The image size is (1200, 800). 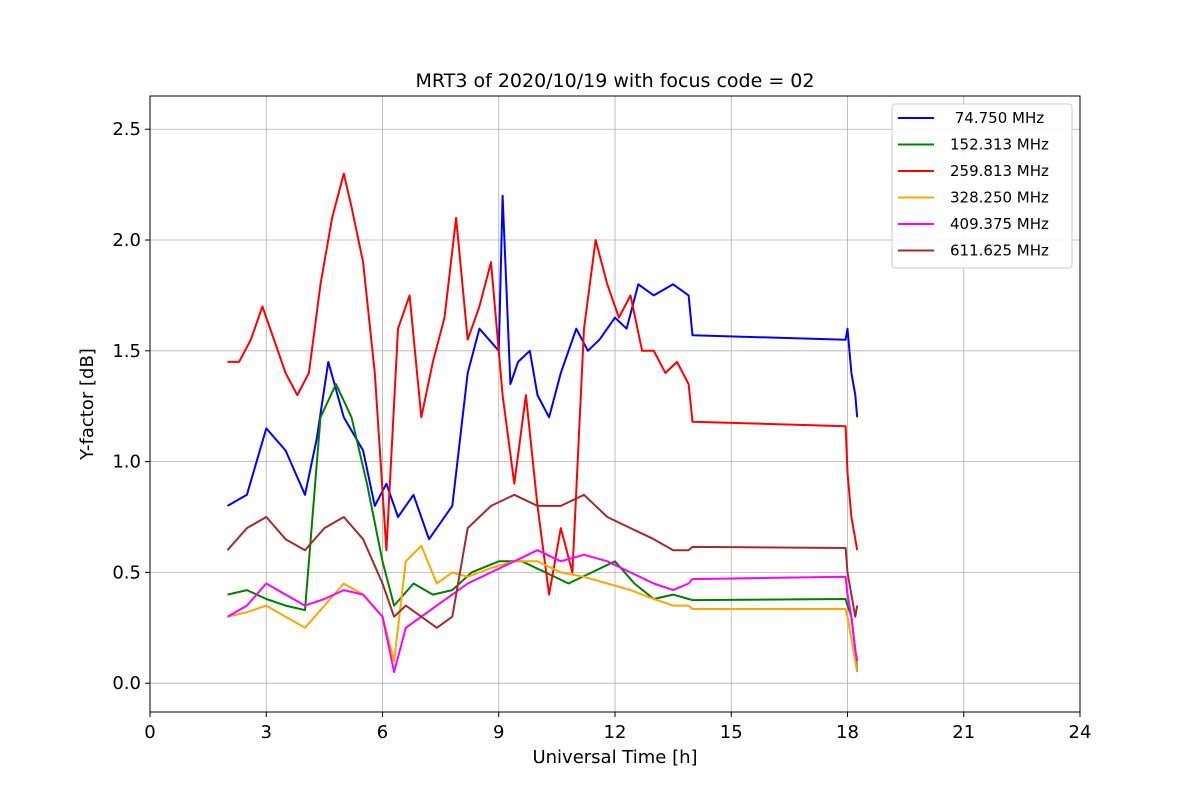 What do you see at coordinates (126, 240) in the screenshot?
I see `y-tick-label: 2.0` at bounding box center [126, 240].